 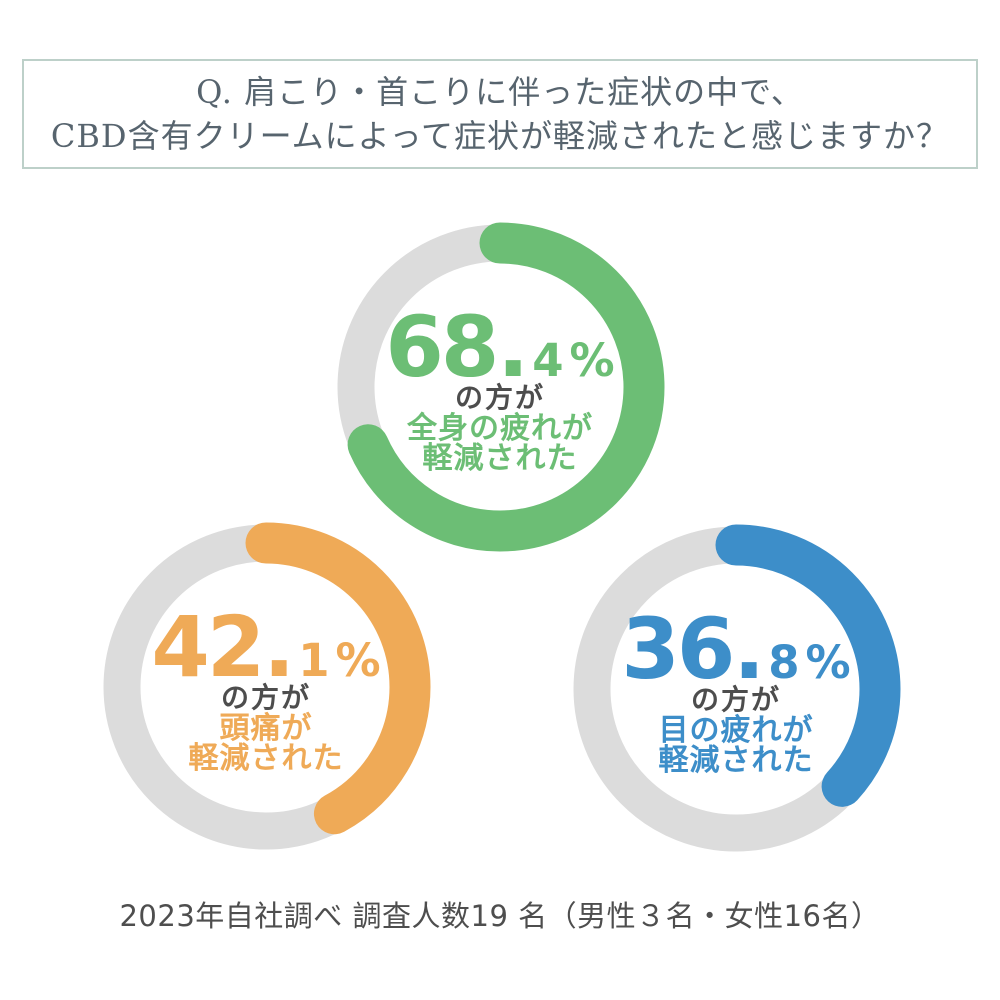 I want to click on donut-ring-whole-body-fatigue, so click(x=500, y=387).